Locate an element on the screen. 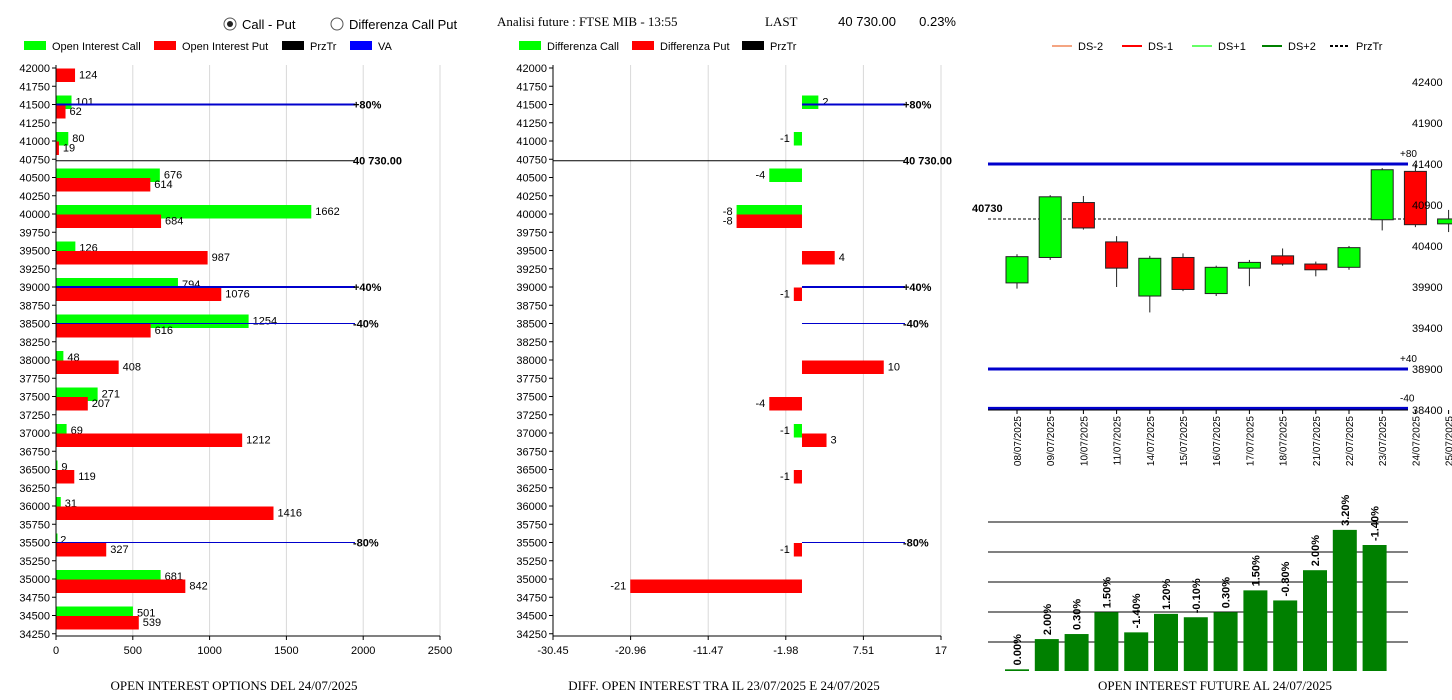  level-label: -80% is located at coordinates (916, 544).